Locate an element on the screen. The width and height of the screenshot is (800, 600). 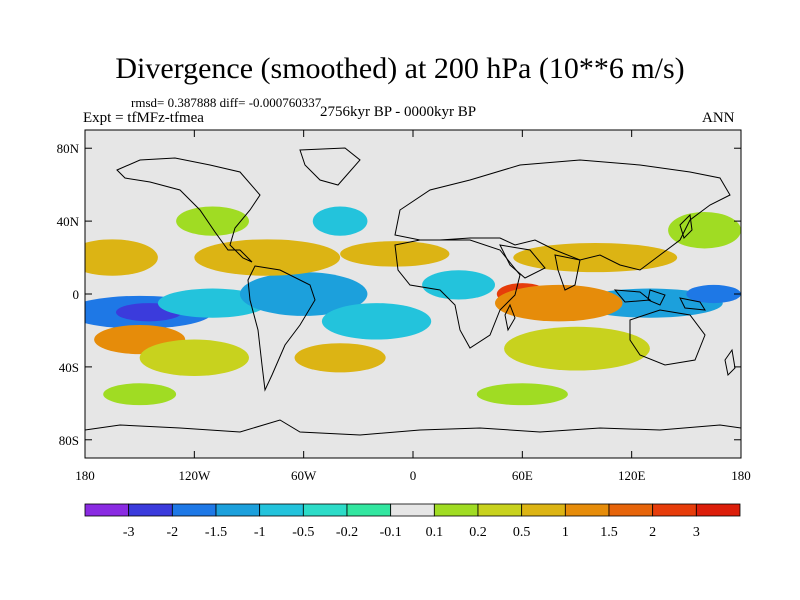
colorbar-label: -1.5 is located at coordinates (216, 532).